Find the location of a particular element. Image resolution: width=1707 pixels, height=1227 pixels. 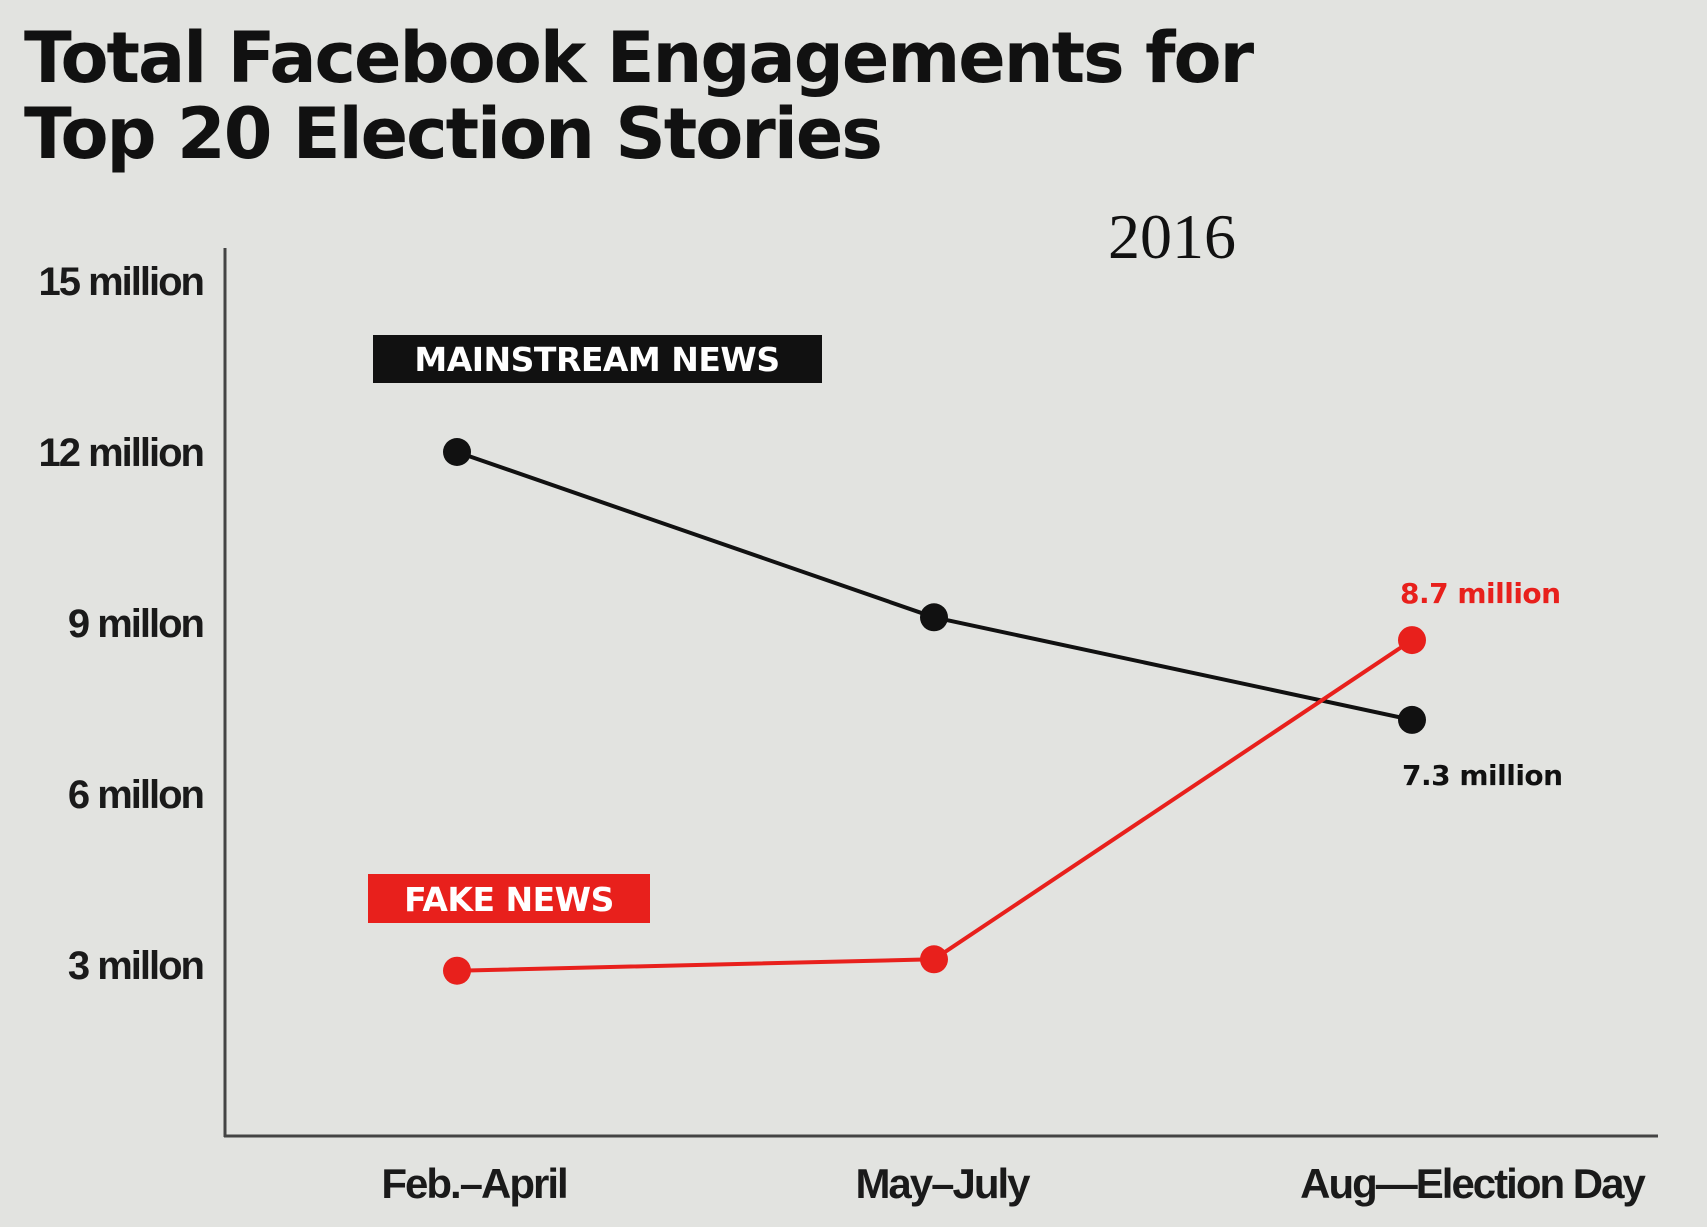

legend-label-fake-news: FAKE NEWS is located at coordinates (509, 899).